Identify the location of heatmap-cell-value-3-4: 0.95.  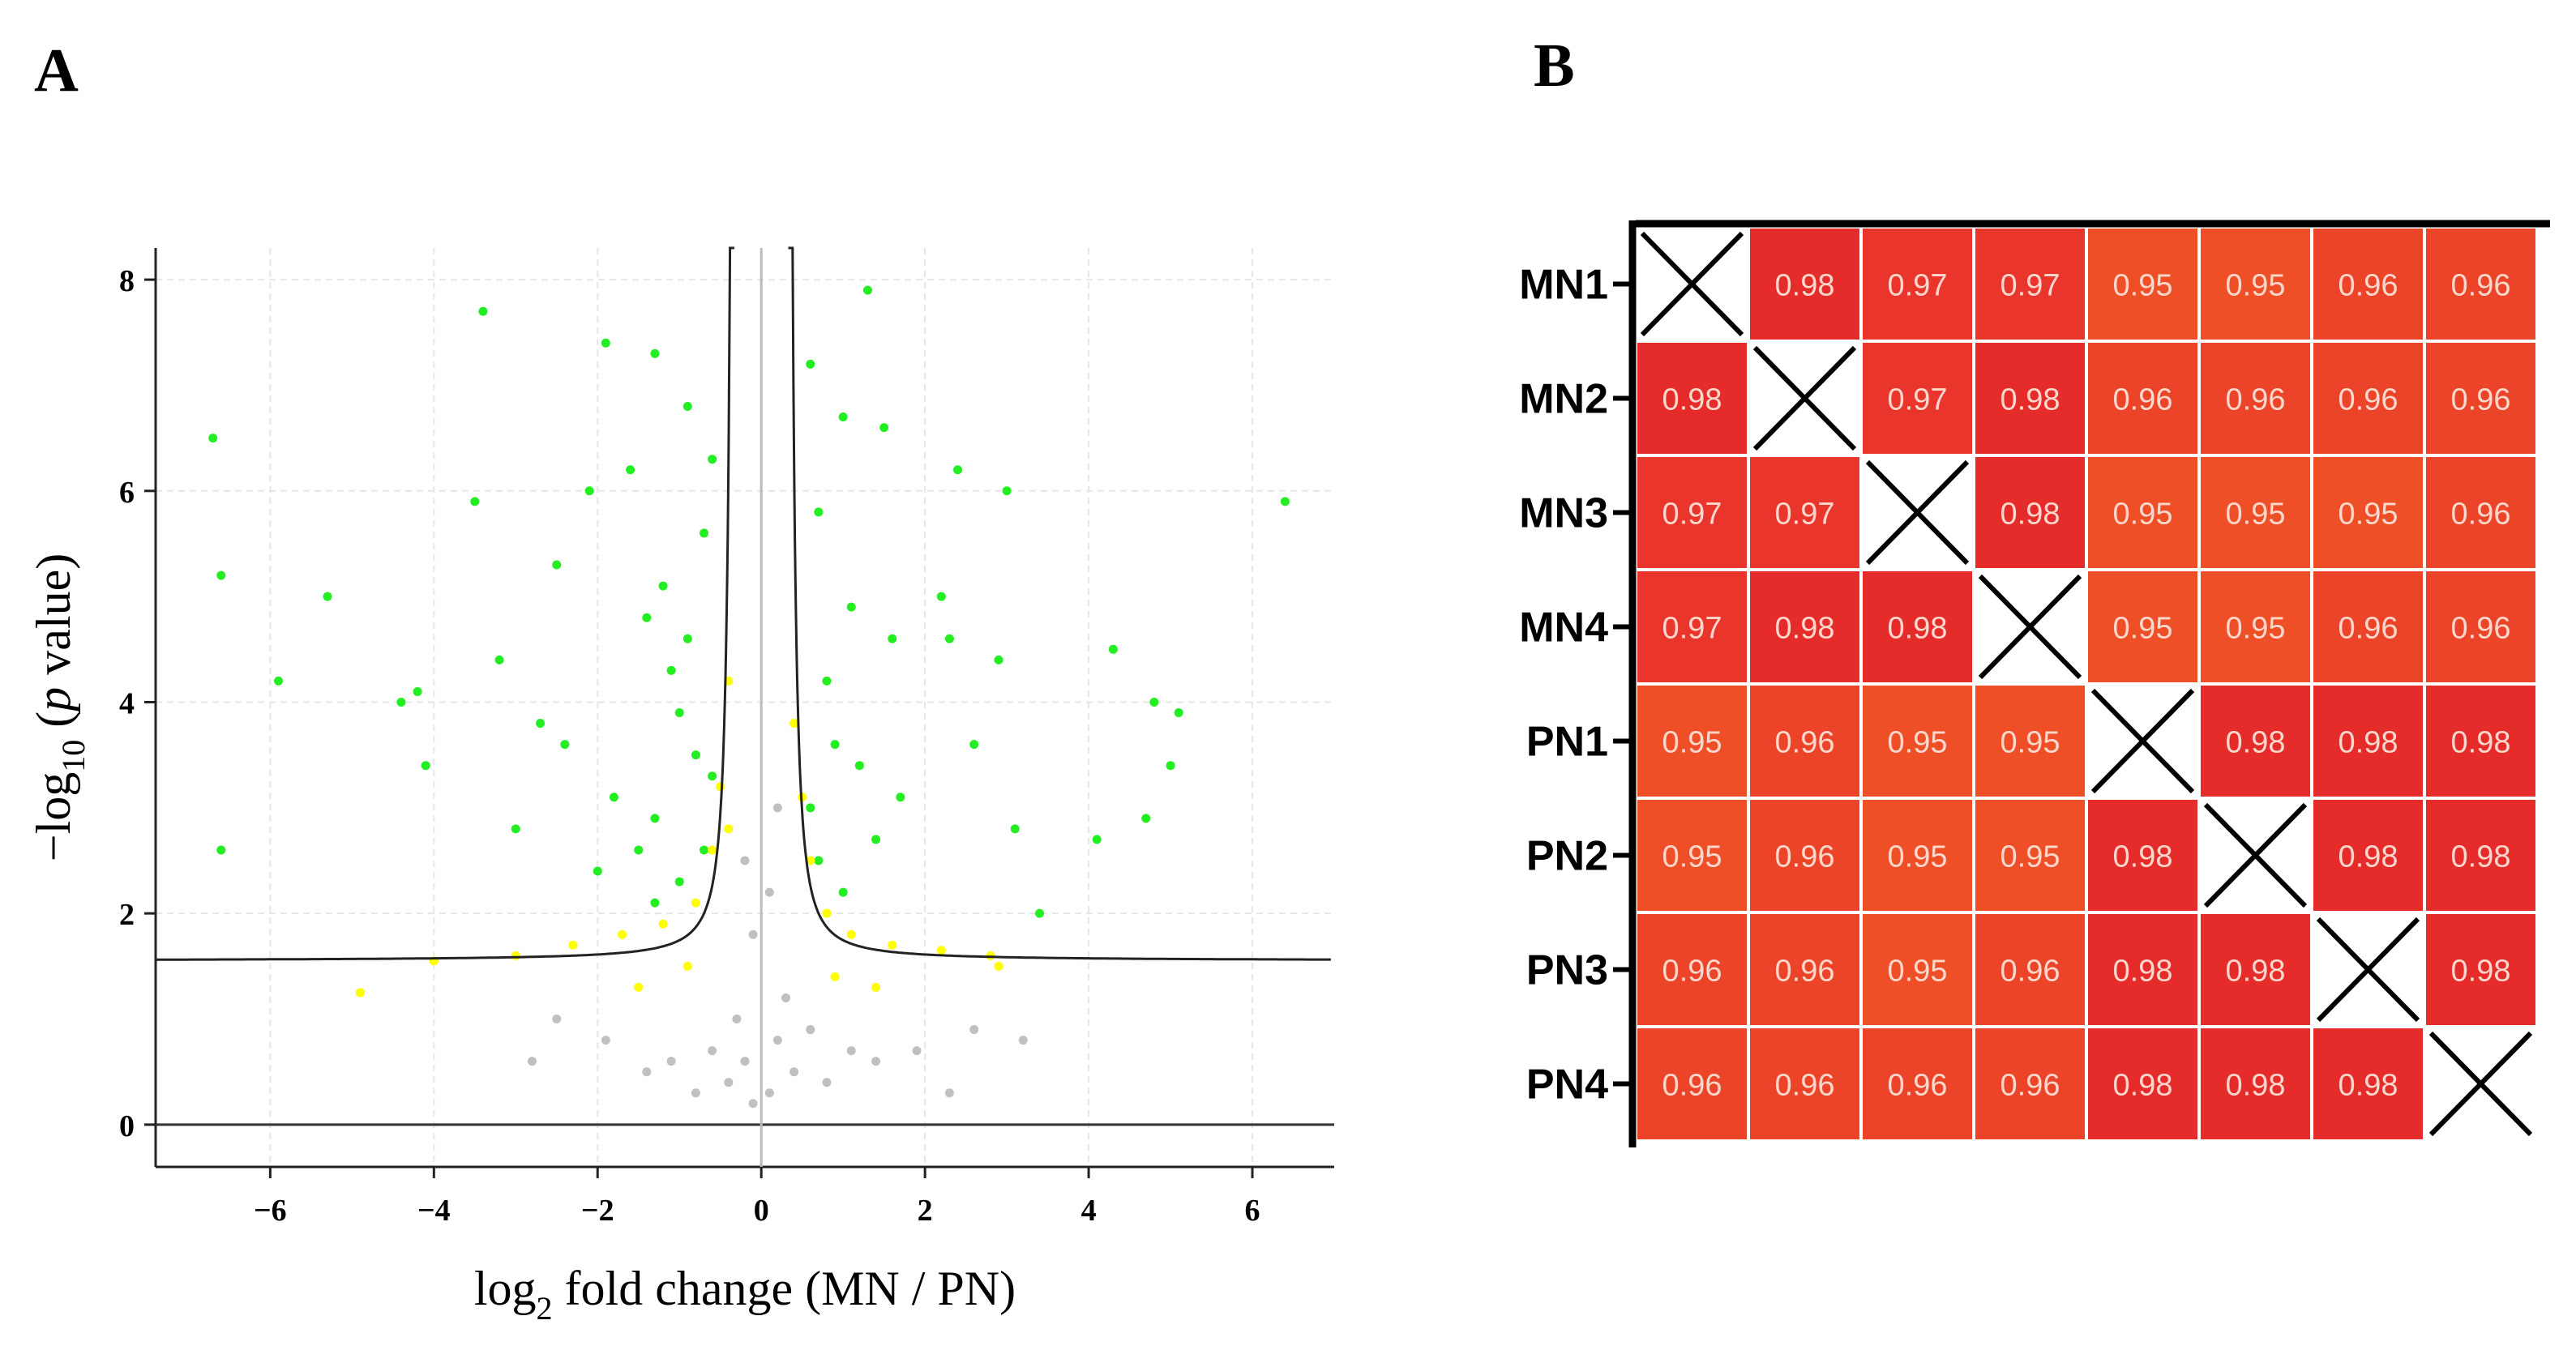
(2143, 629).